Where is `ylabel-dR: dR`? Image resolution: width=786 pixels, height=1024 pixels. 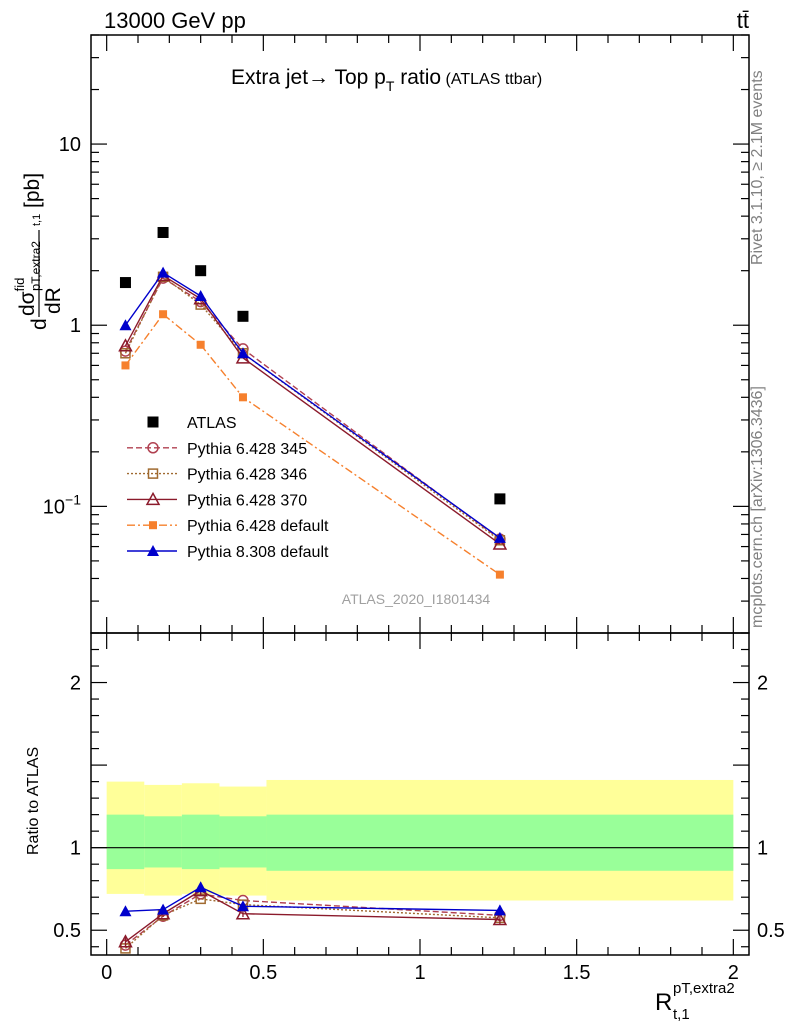
ylabel-dR: dR is located at coordinates (53, 300).